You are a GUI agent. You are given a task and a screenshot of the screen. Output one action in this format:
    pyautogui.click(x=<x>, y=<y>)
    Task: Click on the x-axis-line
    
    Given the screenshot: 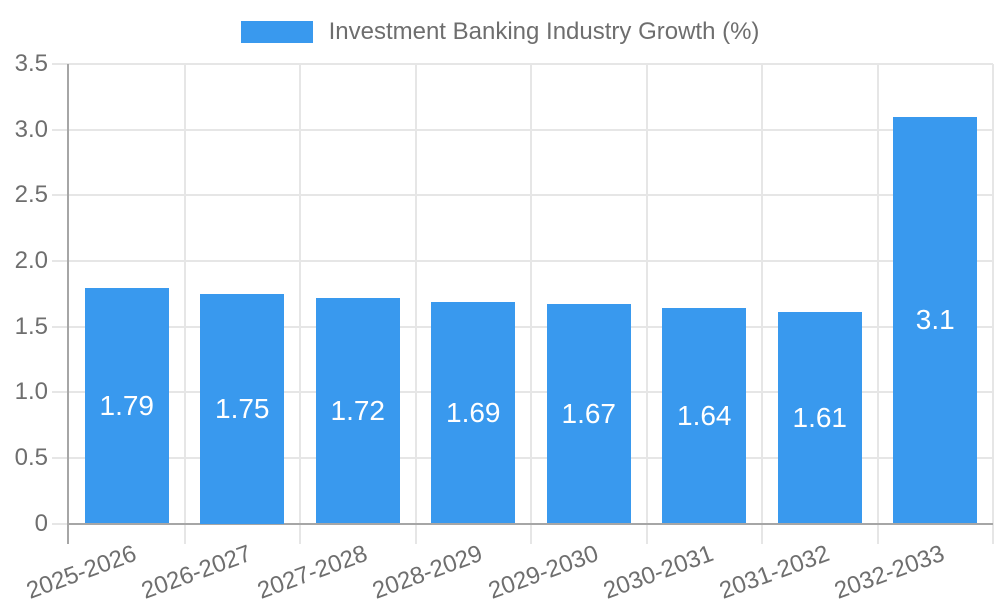 What is the action you would take?
    pyautogui.click(x=530, y=523)
    